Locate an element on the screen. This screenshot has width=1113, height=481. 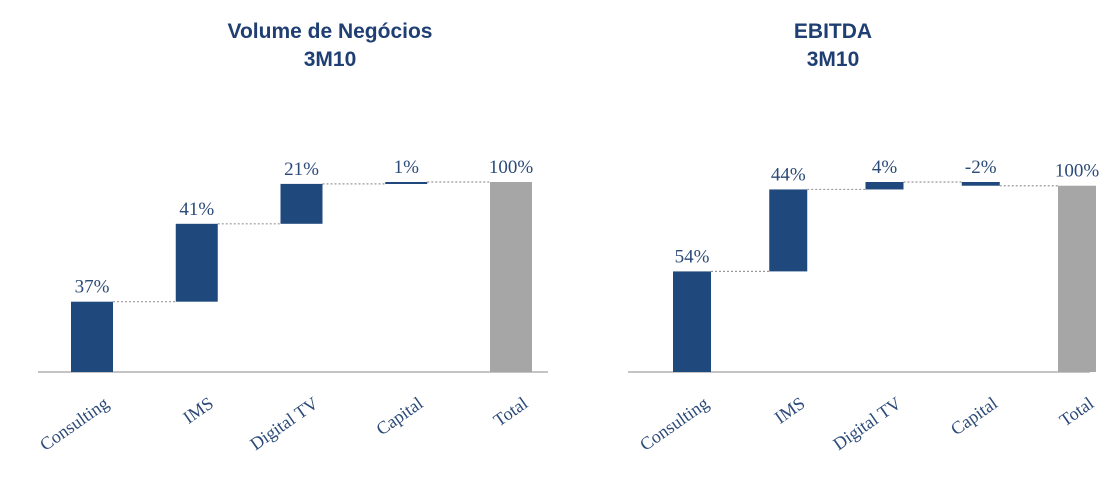
data-label: -2% is located at coordinates (981, 167).